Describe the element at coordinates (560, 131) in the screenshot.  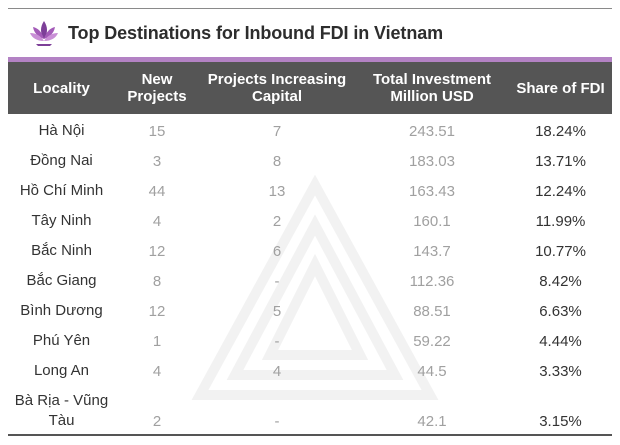
I see `cell-share: 18.24%` at that location.